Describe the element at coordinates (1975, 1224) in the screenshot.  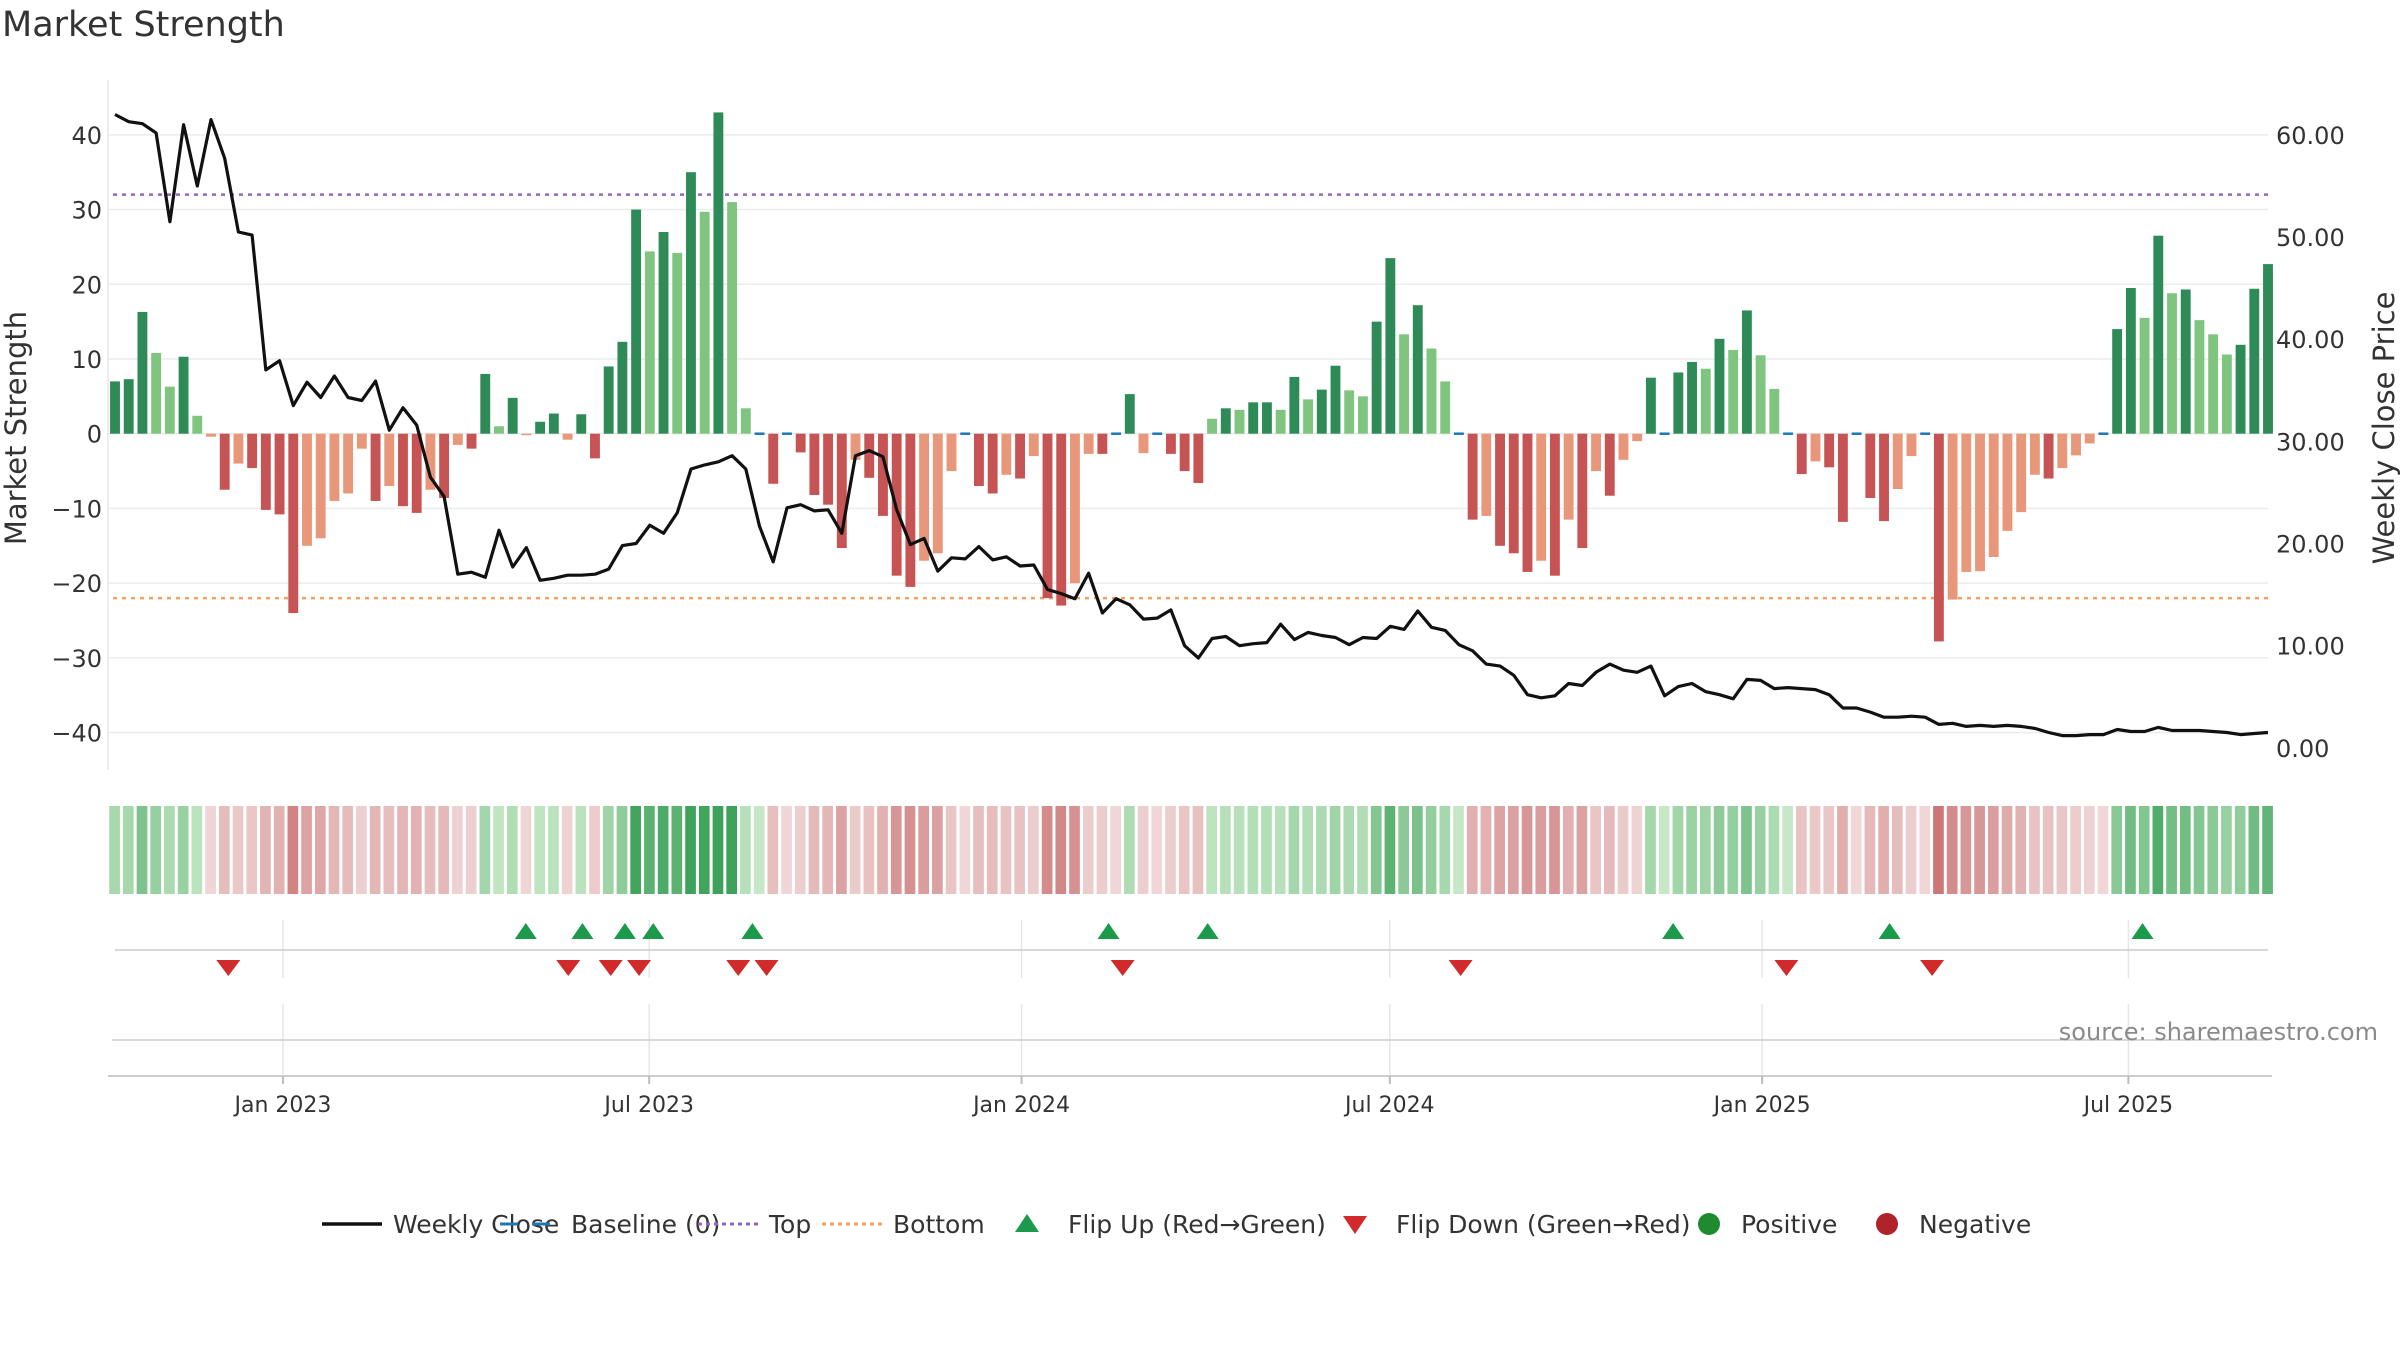
I see `legend-label-7: Negative` at that location.